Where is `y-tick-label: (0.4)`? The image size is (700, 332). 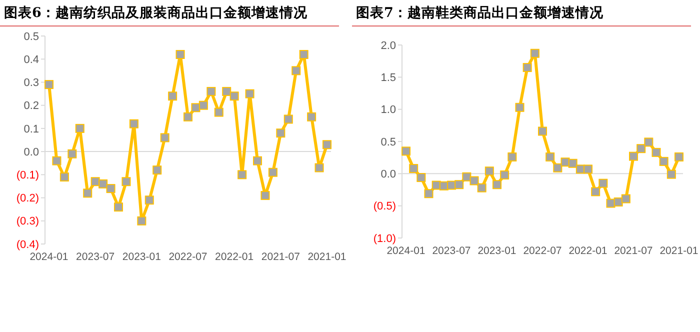 y-tick-label: (0.4) is located at coordinates (27, 244).